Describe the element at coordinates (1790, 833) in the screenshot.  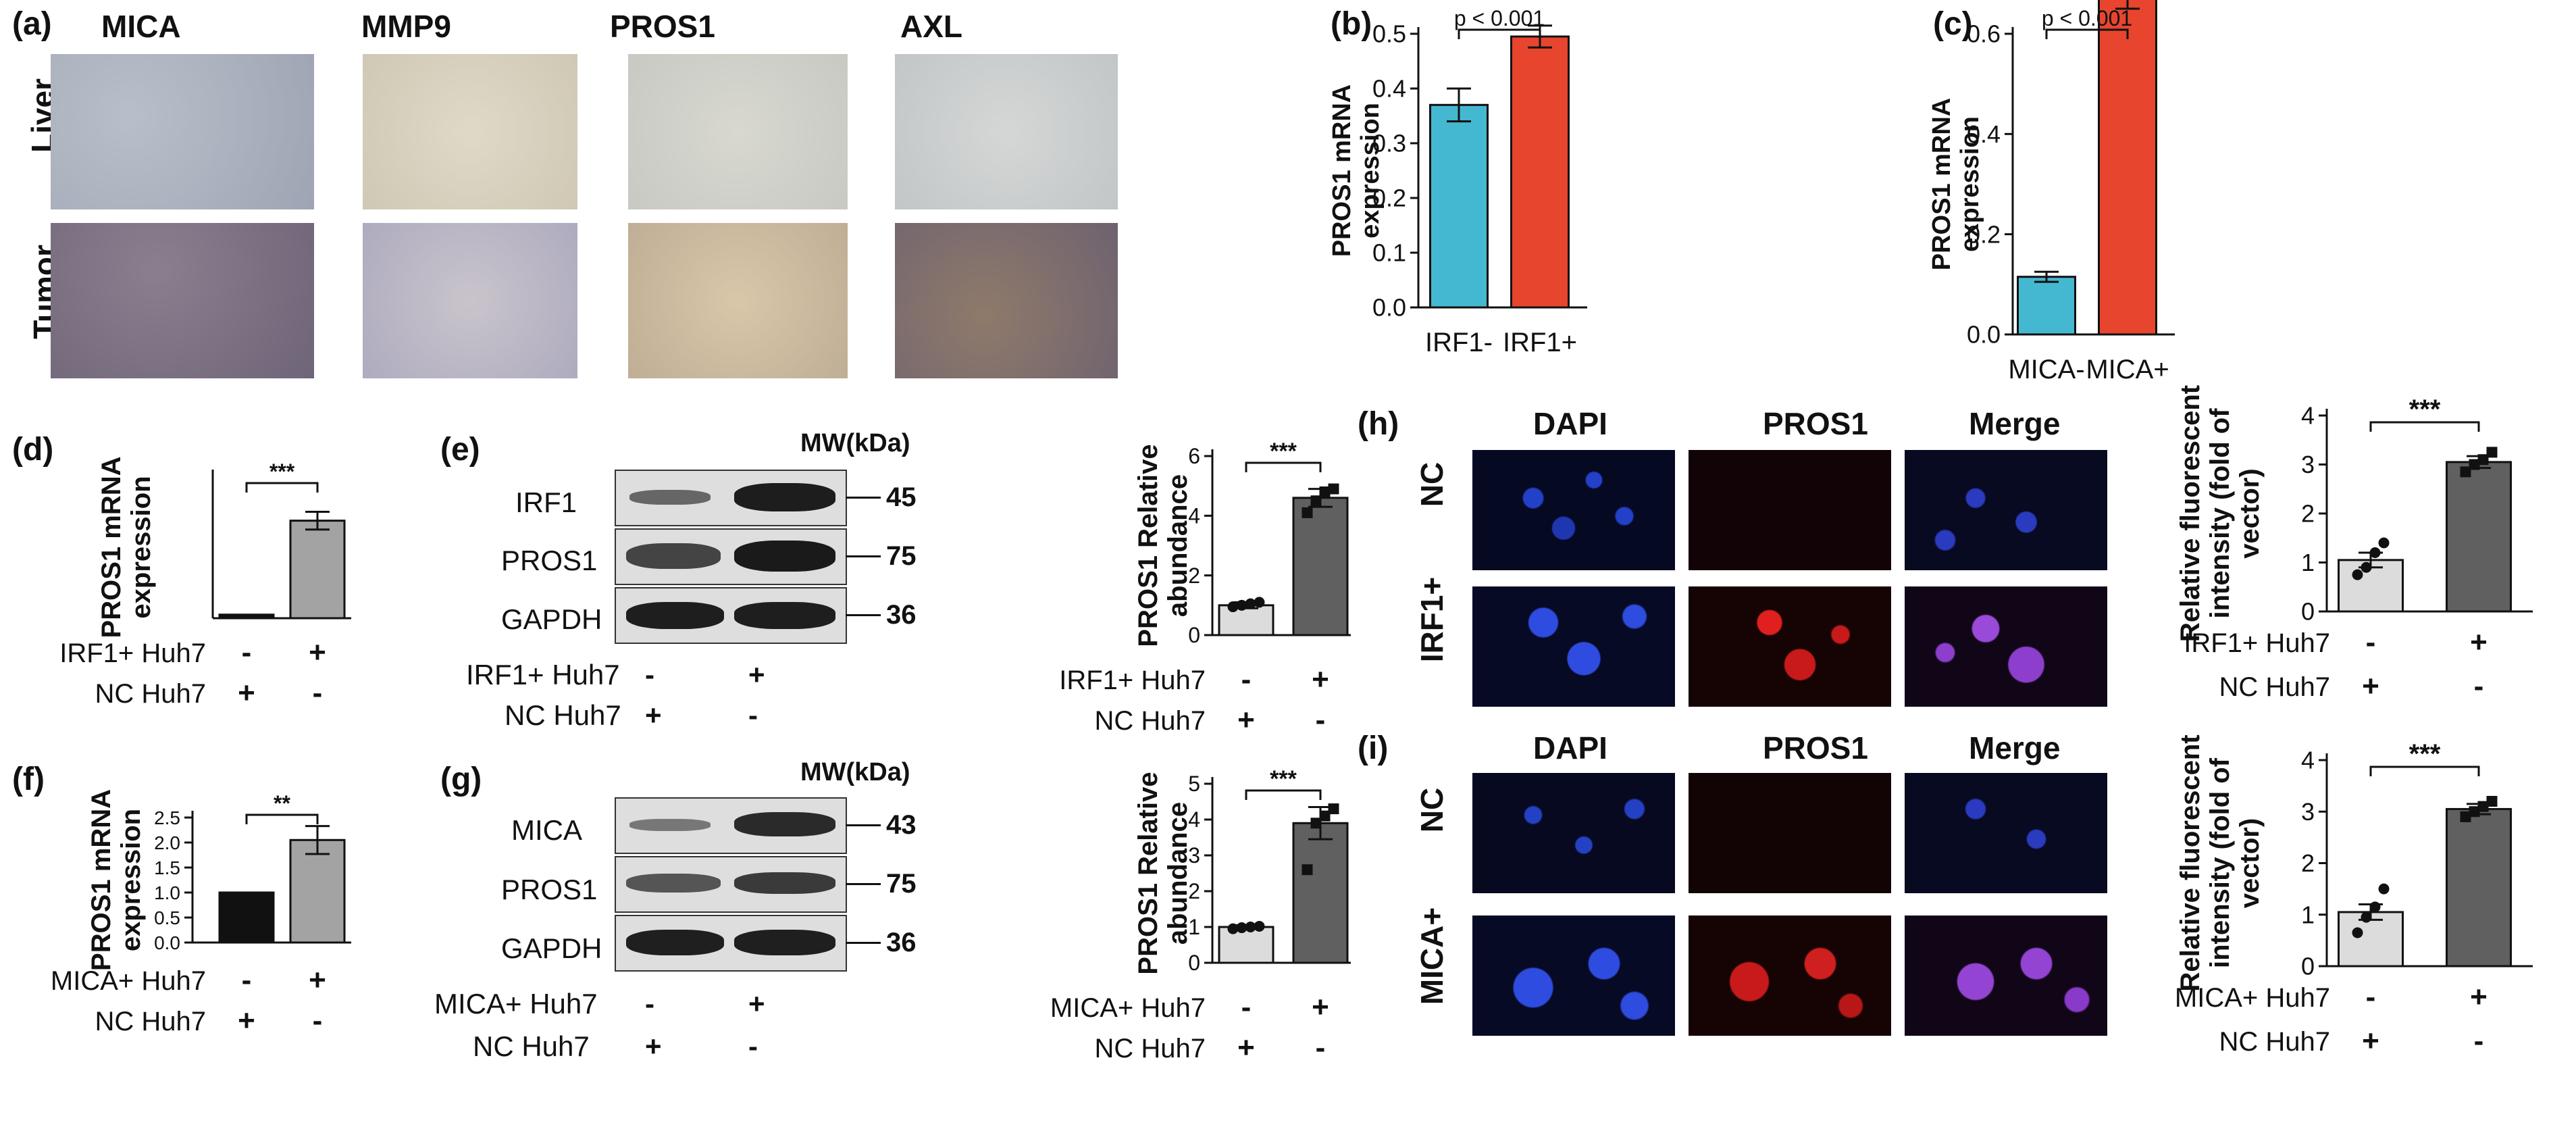
I see `if-i-image-nc-pros1` at that location.